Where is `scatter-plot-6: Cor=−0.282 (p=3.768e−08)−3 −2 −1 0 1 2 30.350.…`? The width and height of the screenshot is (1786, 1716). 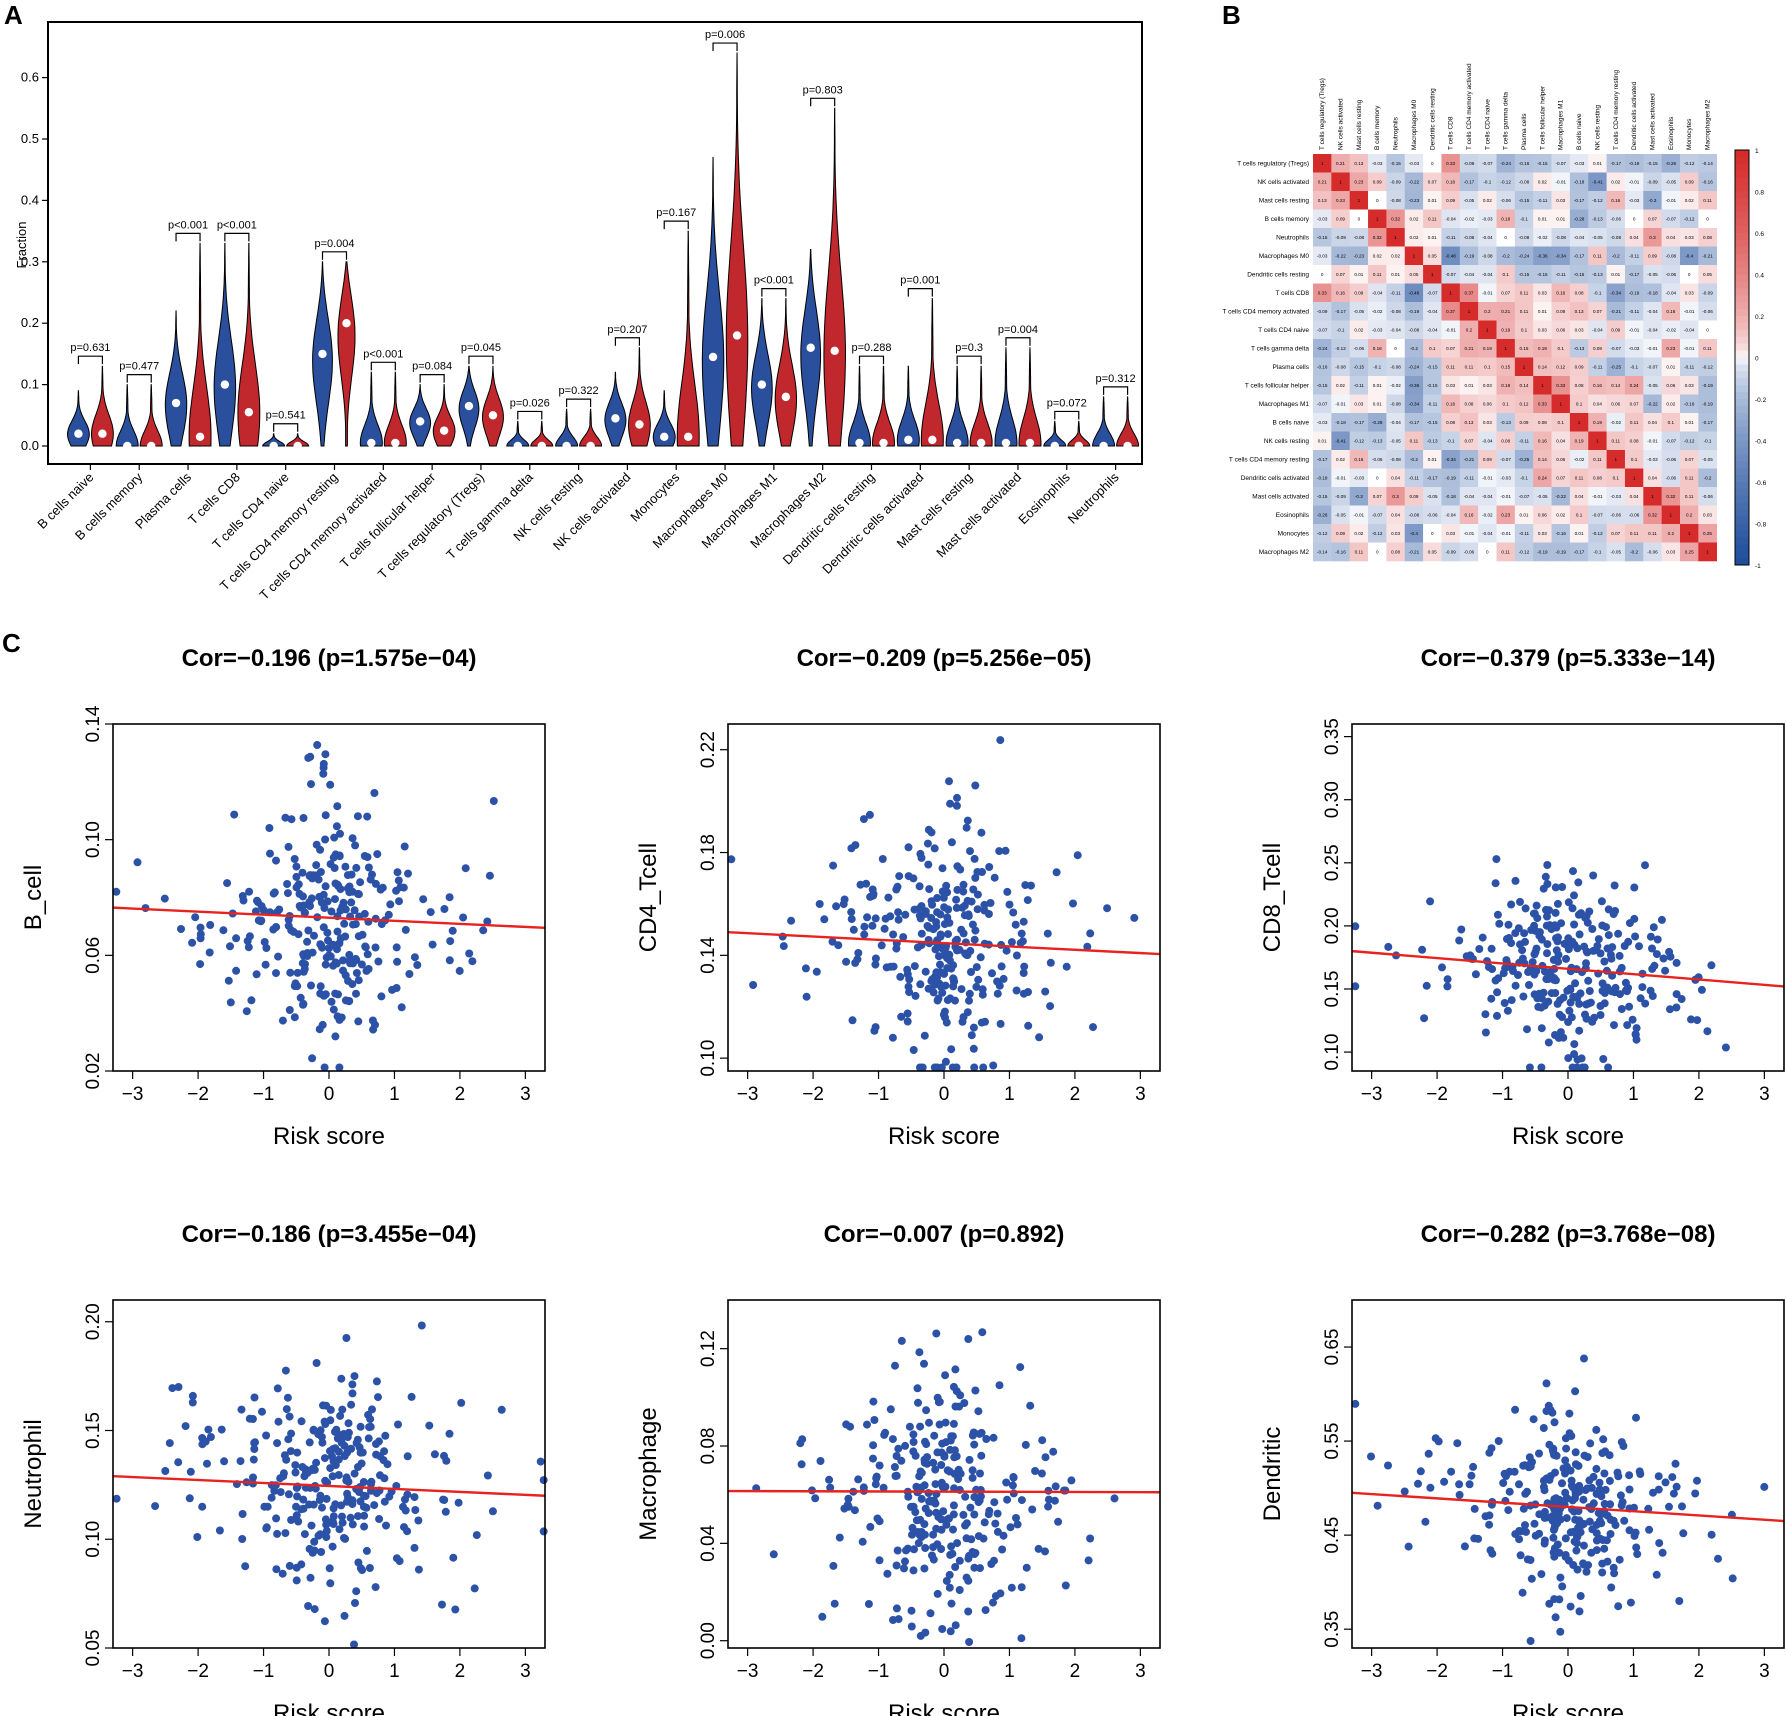
scatter-plot-6: Cor=−0.282 (p=3.768e−08)−3 −2 −1 0 1 2 30.350.… is located at coordinates (1522, 1468).